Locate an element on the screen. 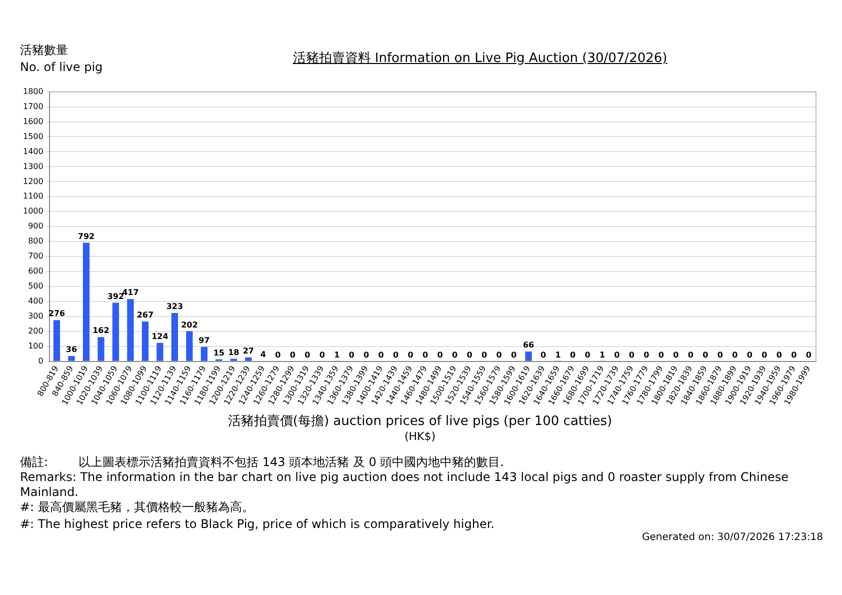  text: 備註: 以上圖表標示活豬拍賣資料不包括 143 頭本地活豬 及 0 頭中國內地中豬的數目. is located at coordinates (262, 462).